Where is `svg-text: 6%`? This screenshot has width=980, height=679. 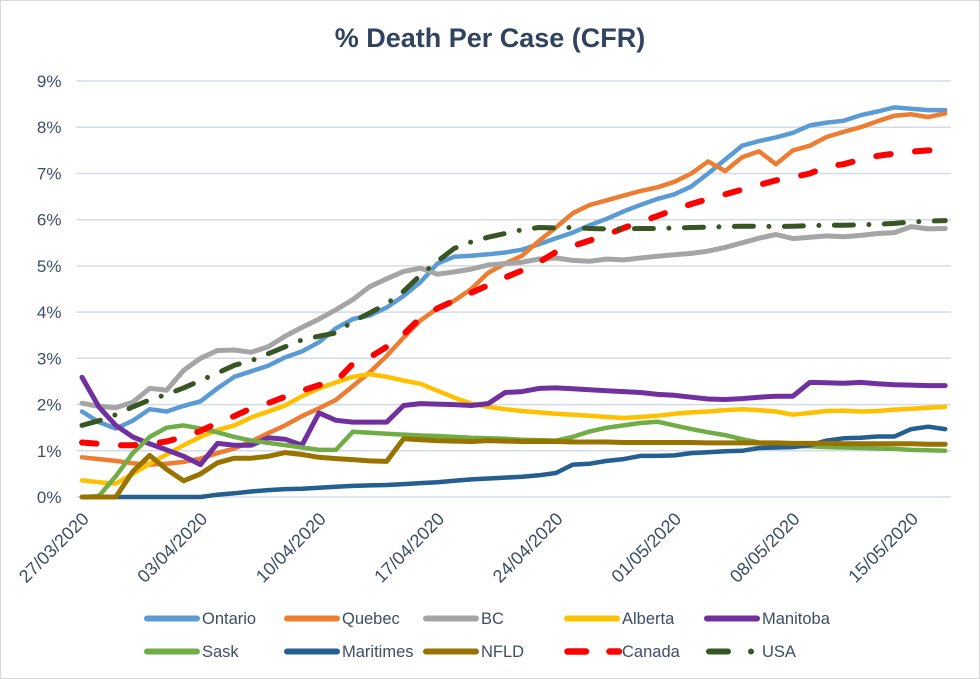 svg-text: 6% is located at coordinates (49, 220).